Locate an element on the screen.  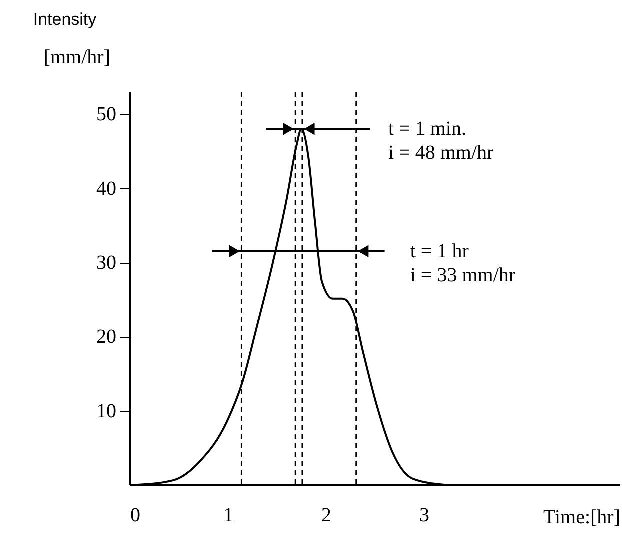
y-tick-label: 10 is located at coordinates (106, 411).